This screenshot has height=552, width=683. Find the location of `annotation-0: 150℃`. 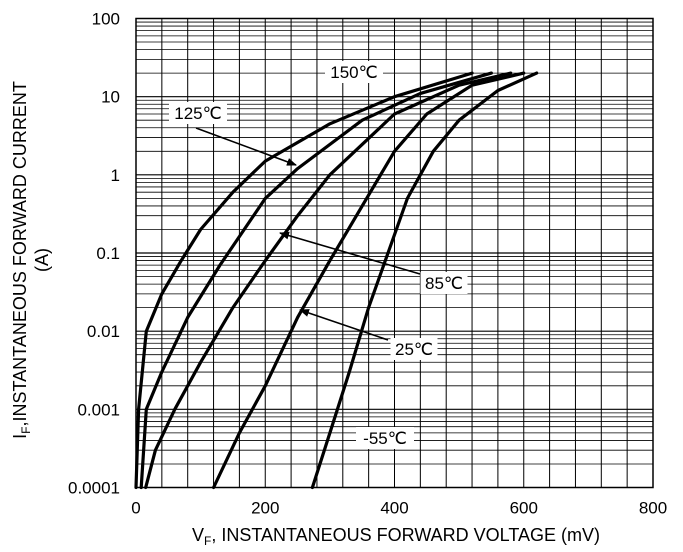

annotation-0: 150℃ is located at coordinates (354, 72).